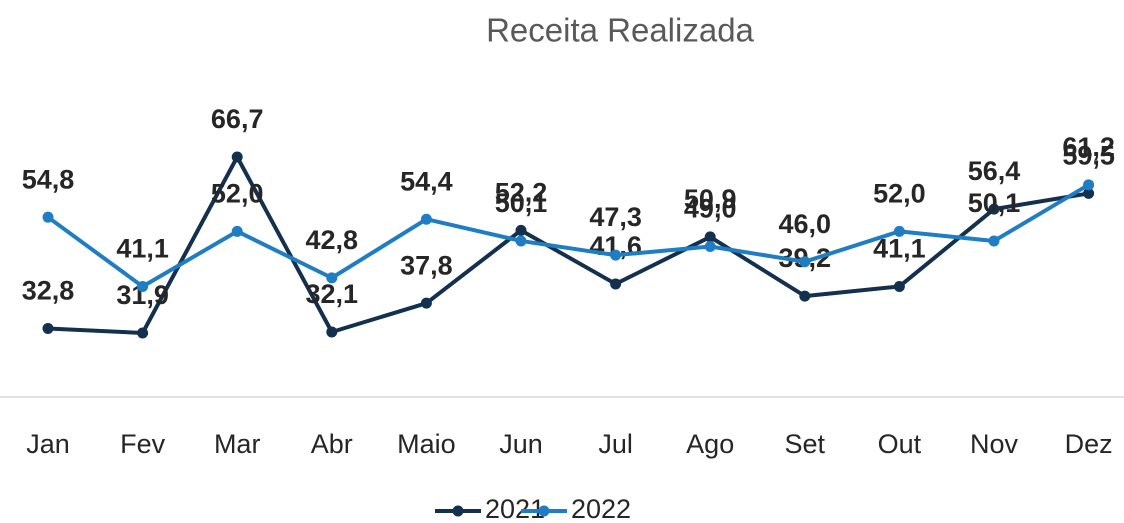 Image resolution: width=1124 pixels, height=523 pixels. I want to click on x-tick-label: Set, so click(805, 444).